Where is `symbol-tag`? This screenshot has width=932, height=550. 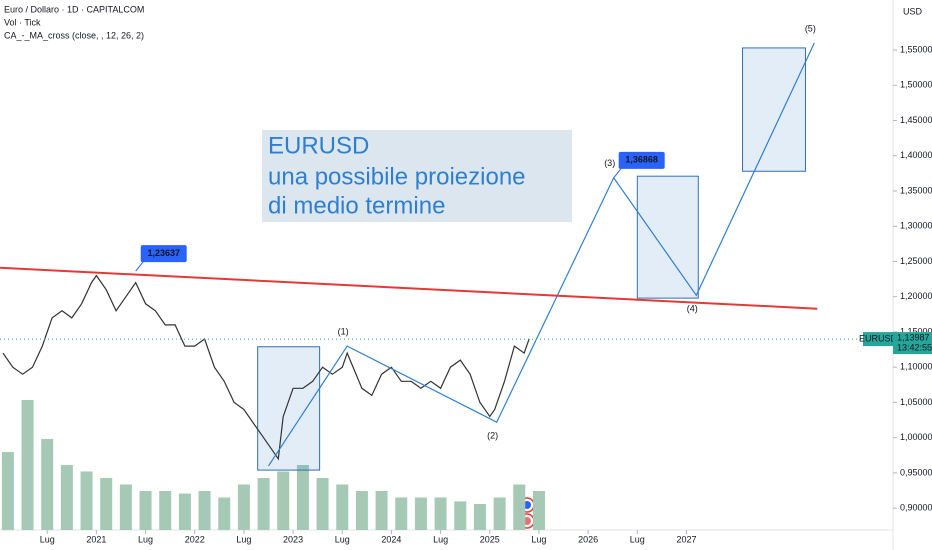
symbol-tag is located at coordinates (878, 339).